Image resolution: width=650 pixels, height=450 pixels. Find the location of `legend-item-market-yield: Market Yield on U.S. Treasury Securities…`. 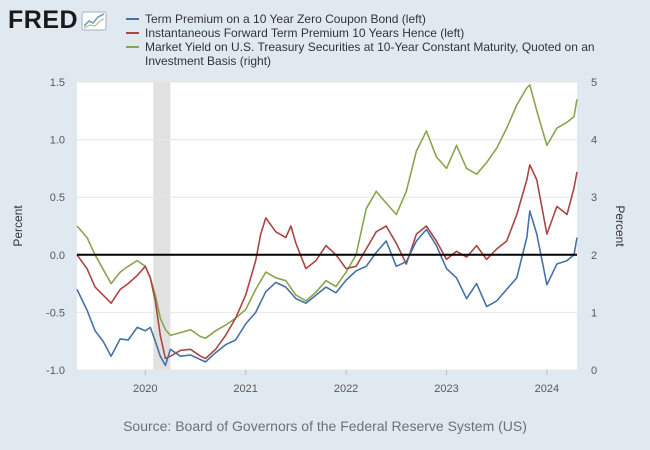

legend-item-market-yield: Market Yield on U.S. Treasury Securities… is located at coordinates (382, 54).